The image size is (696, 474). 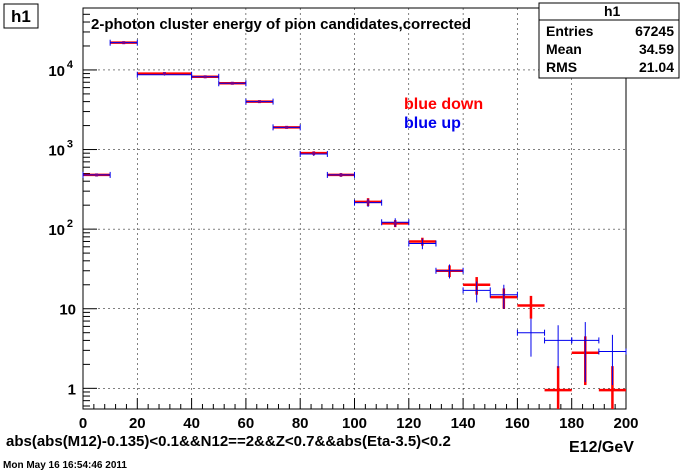 I want to click on stats-mean-value: 34.59, so click(x=656, y=49).